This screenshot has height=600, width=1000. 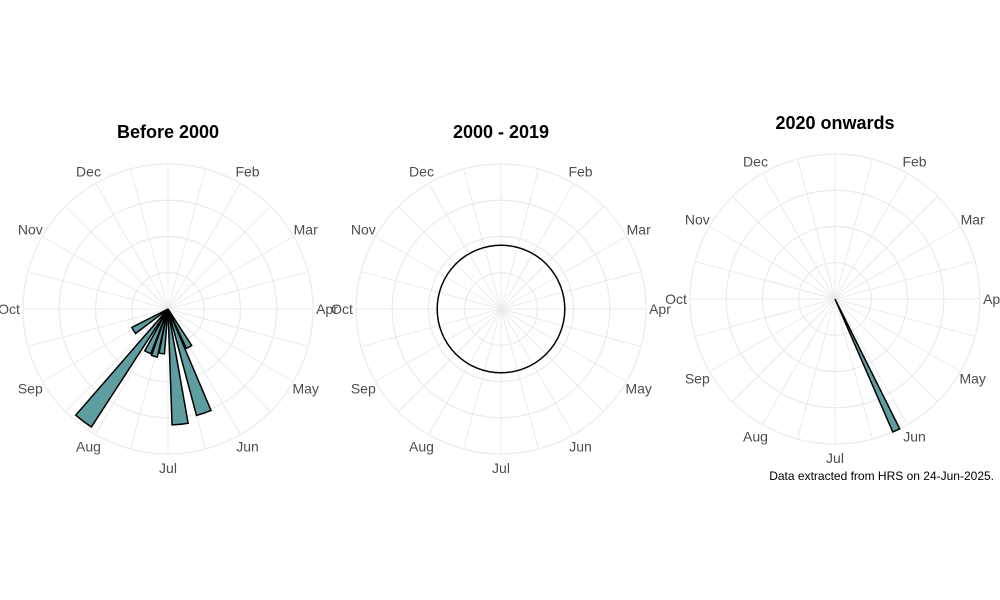 I want to click on month-label-feb: Feb, so click(x=914, y=161).